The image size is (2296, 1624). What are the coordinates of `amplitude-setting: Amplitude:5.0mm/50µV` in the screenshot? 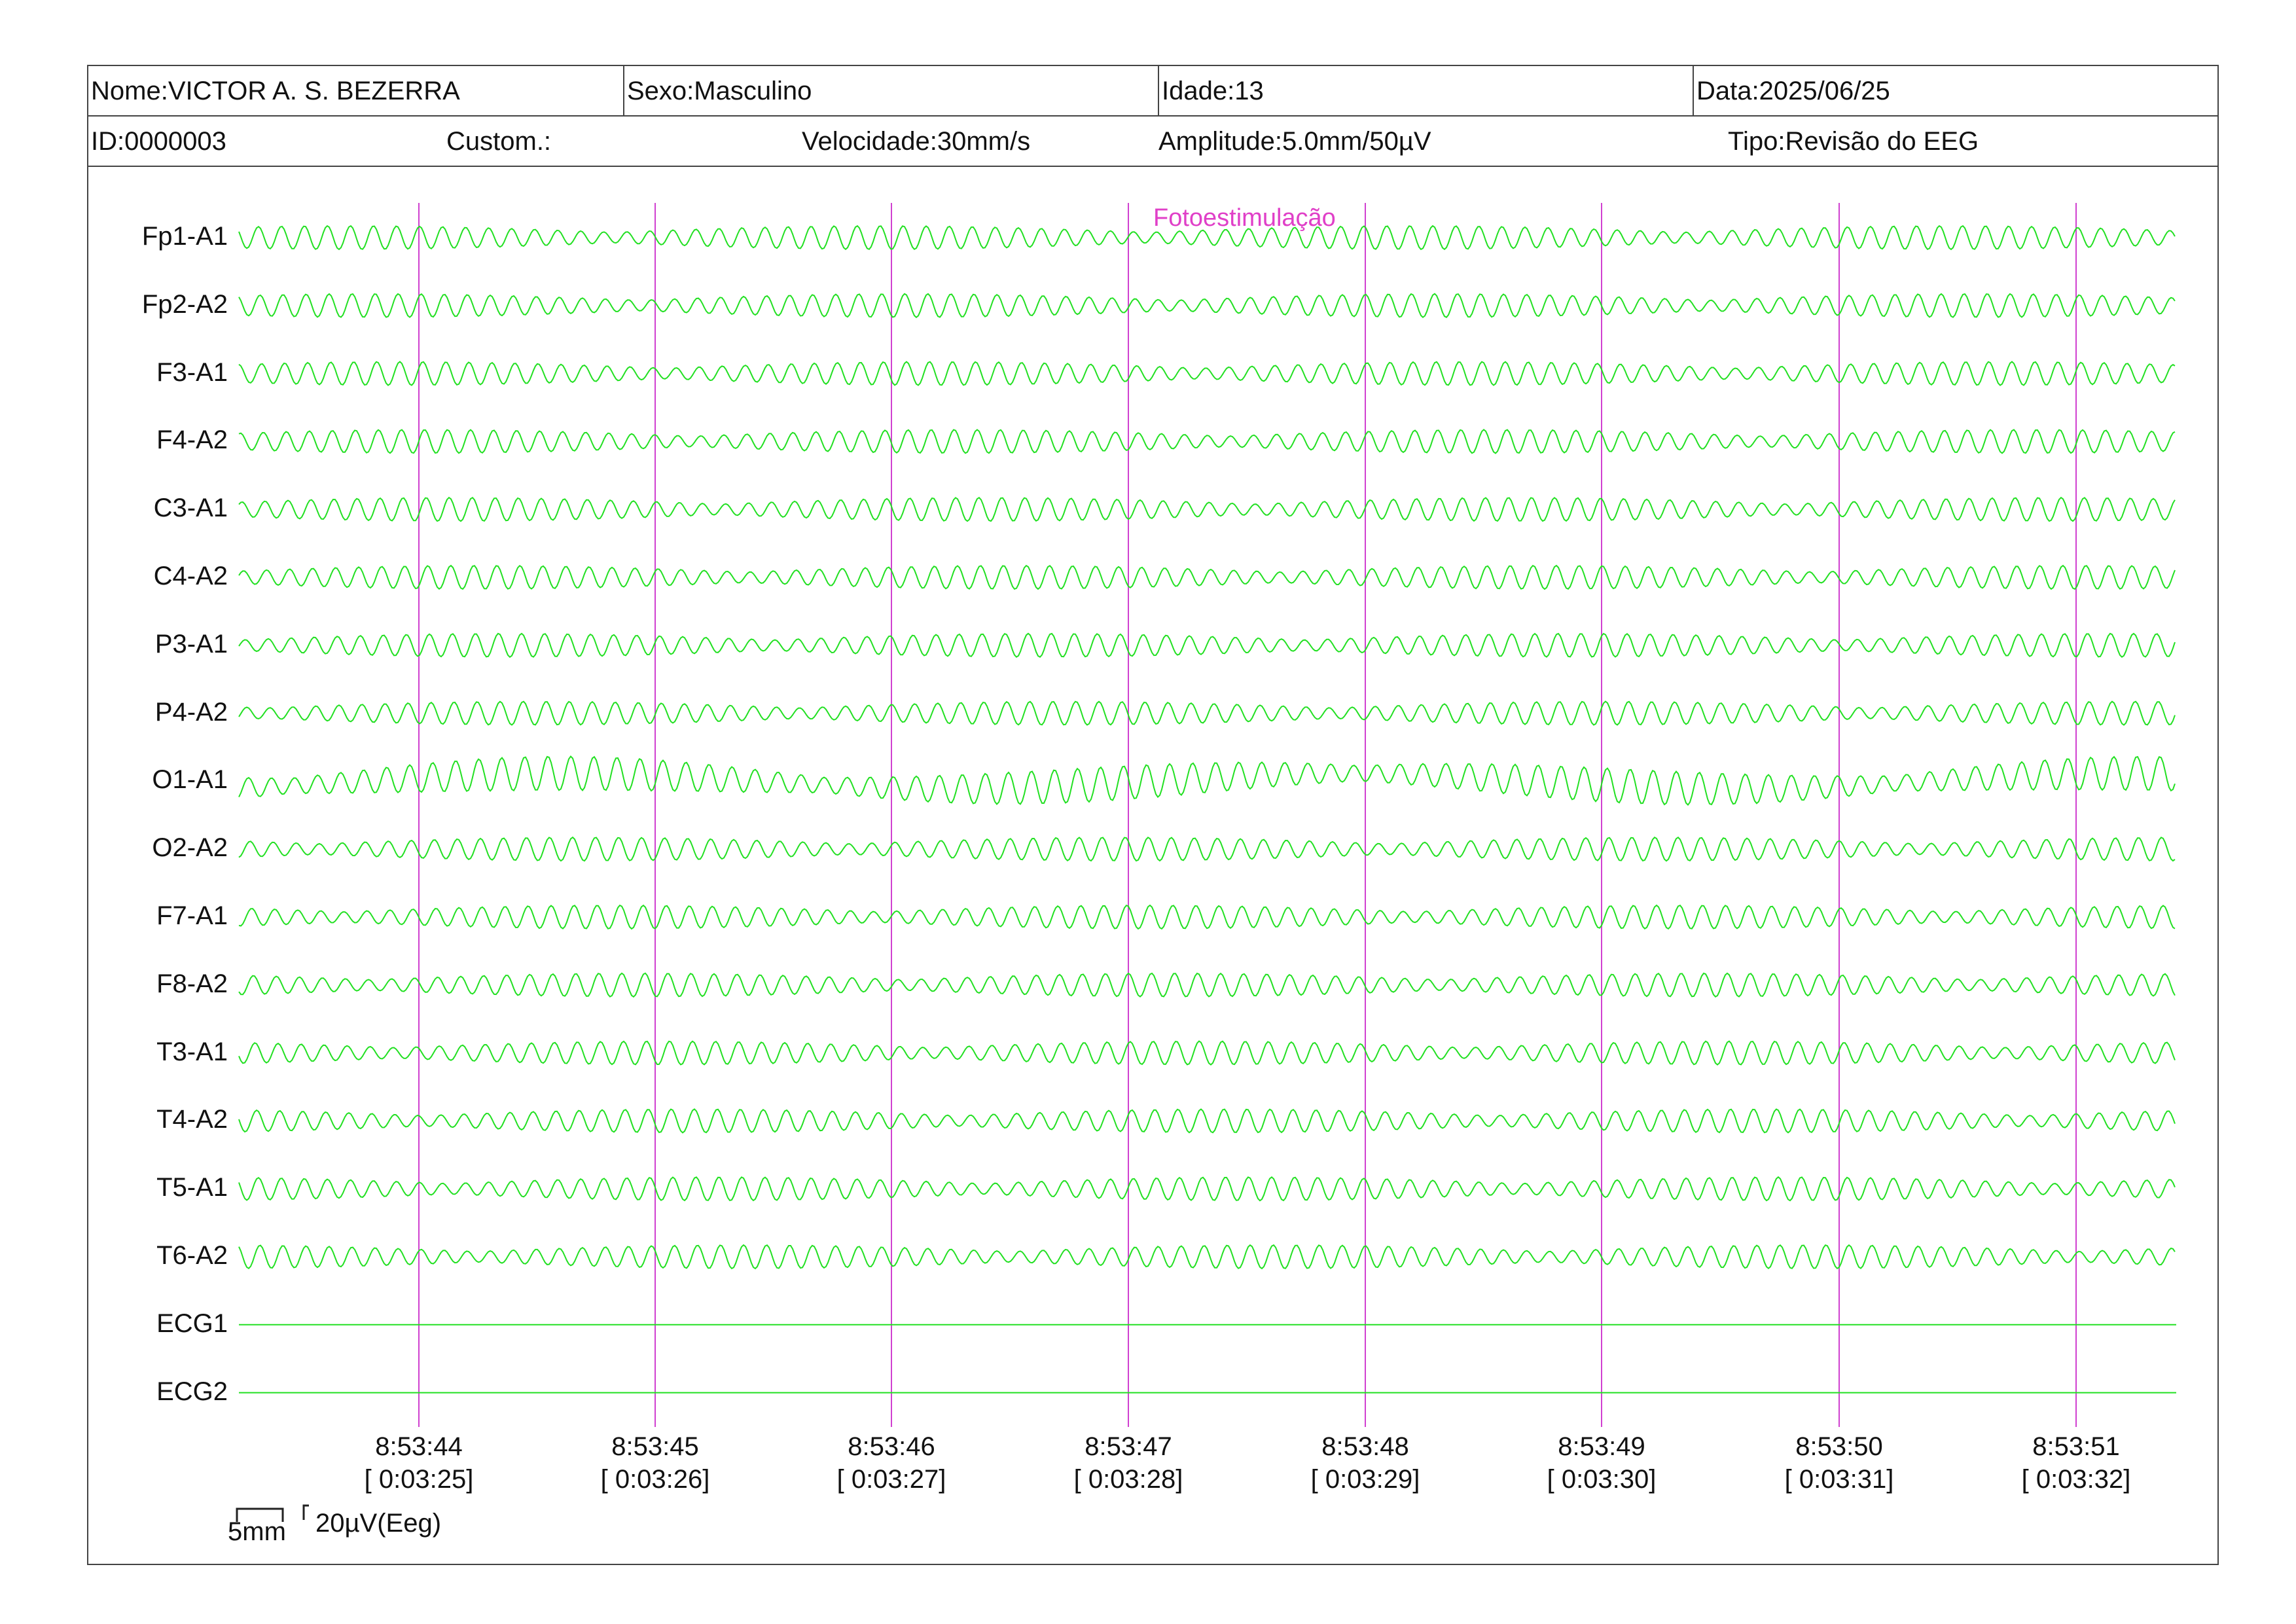 It's located at (1294, 141).